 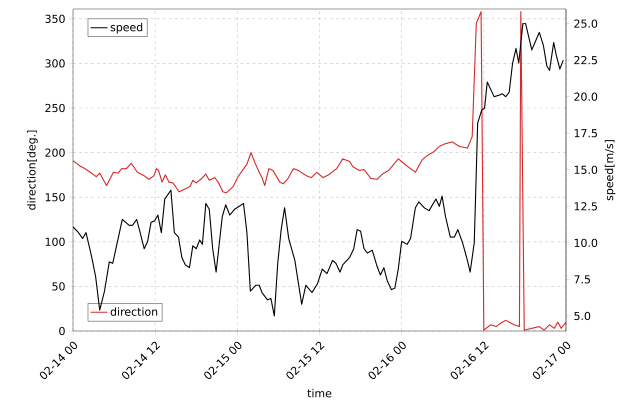 I want to click on y2-tick-label: 5.0, so click(x=582, y=316).